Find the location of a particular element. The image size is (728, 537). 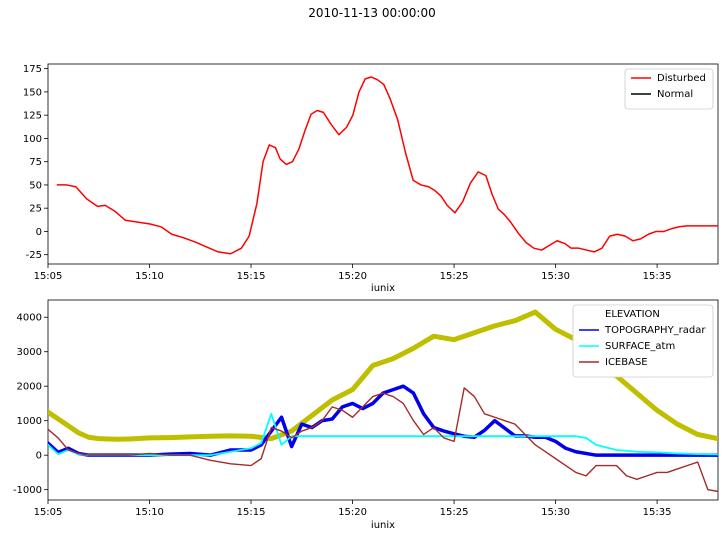

legend-label: Disturbed is located at coordinates (681, 78).